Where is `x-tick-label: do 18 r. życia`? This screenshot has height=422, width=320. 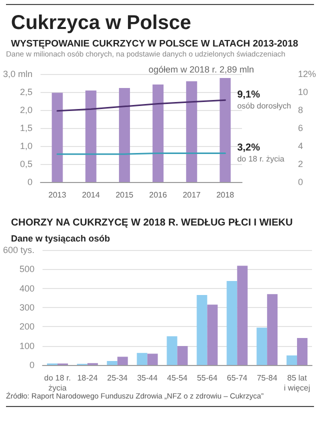 x-tick-label: do 18 r. życia is located at coordinates (57, 383).